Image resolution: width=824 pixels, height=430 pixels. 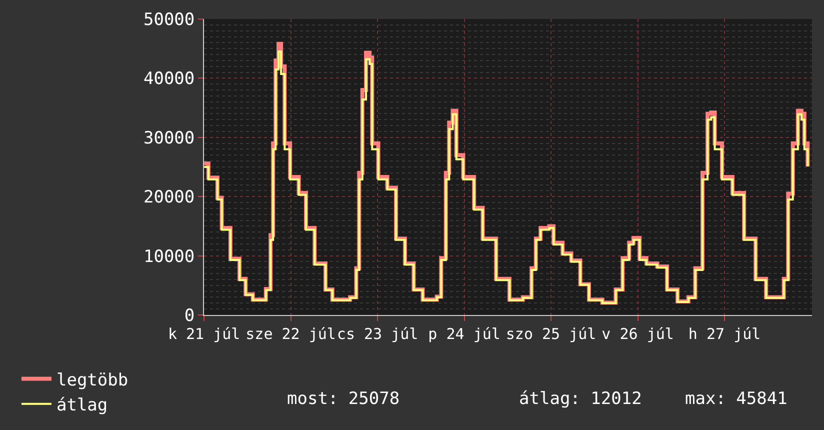 What do you see at coordinates (169, 20) in the screenshot?
I see `y-tick-label: 50000` at bounding box center [169, 20].